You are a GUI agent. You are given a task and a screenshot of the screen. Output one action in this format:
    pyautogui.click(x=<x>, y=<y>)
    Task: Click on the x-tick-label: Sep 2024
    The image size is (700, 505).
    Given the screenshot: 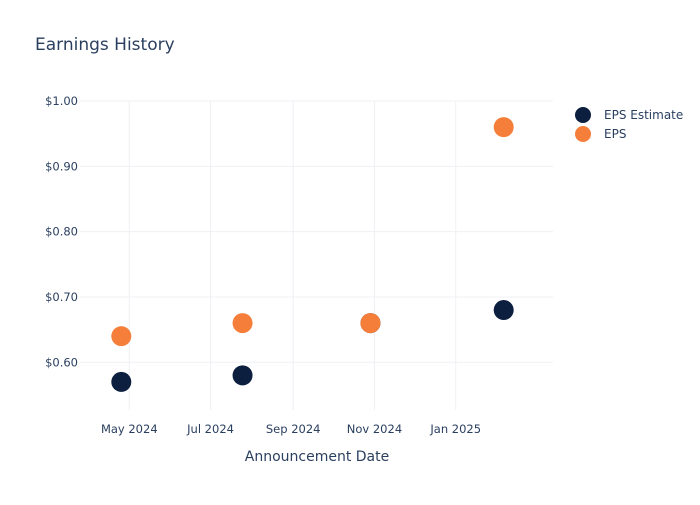 What is the action you would take?
    pyautogui.click(x=293, y=429)
    